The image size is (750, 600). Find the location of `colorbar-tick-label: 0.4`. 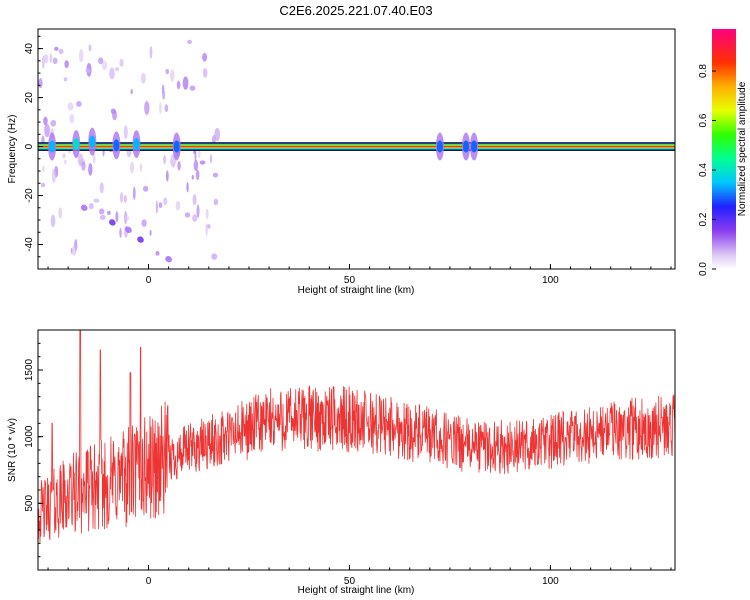

colorbar-tick-label: 0.4 is located at coordinates (703, 170).